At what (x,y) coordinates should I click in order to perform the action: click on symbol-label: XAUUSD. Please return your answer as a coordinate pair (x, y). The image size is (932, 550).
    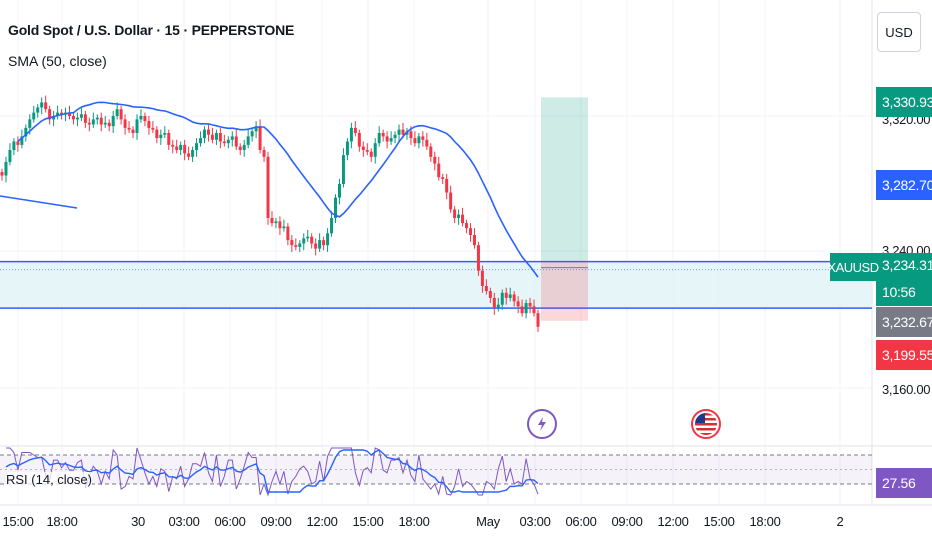
    Looking at the image, I should click on (853, 267).